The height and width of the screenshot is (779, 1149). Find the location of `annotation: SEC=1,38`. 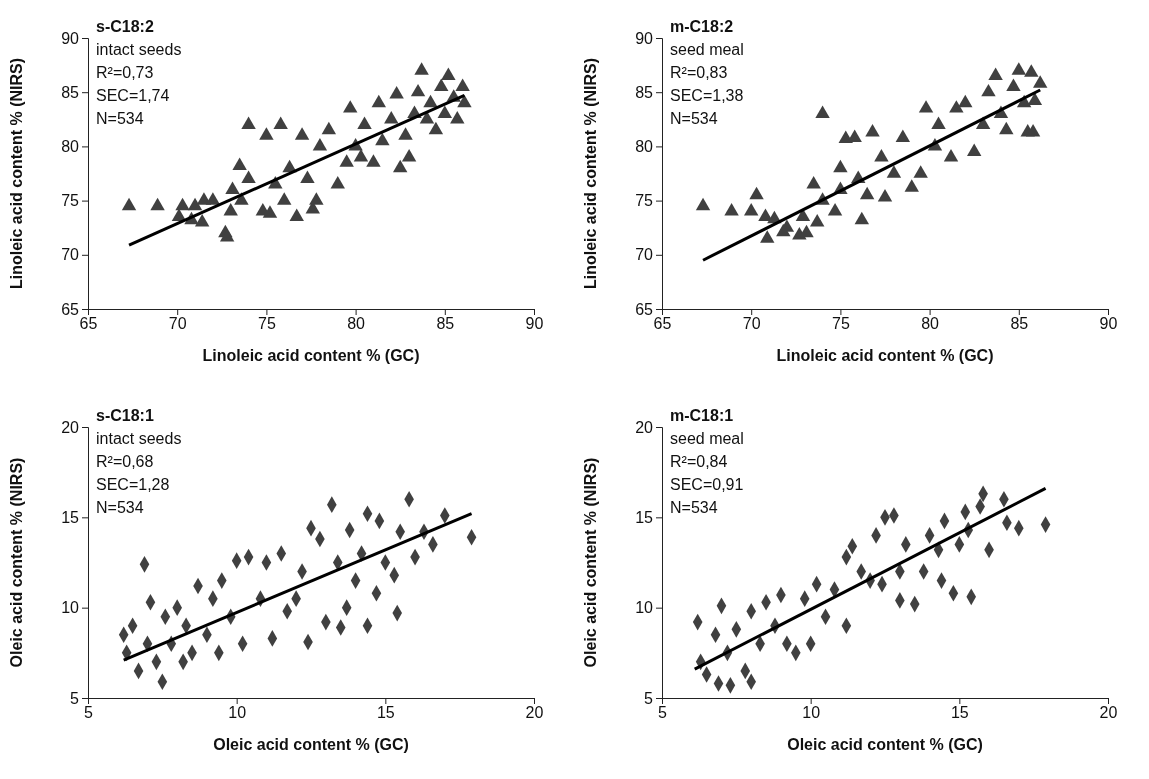

annotation: SEC=1,38 is located at coordinates (707, 95).